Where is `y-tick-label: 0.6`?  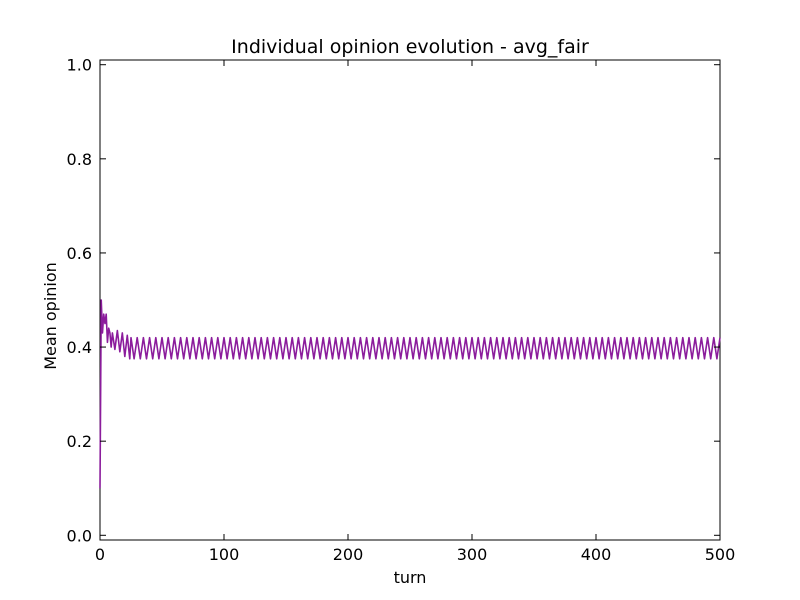
y-tick-label: 0.6 is located at coordinates (79, 253).